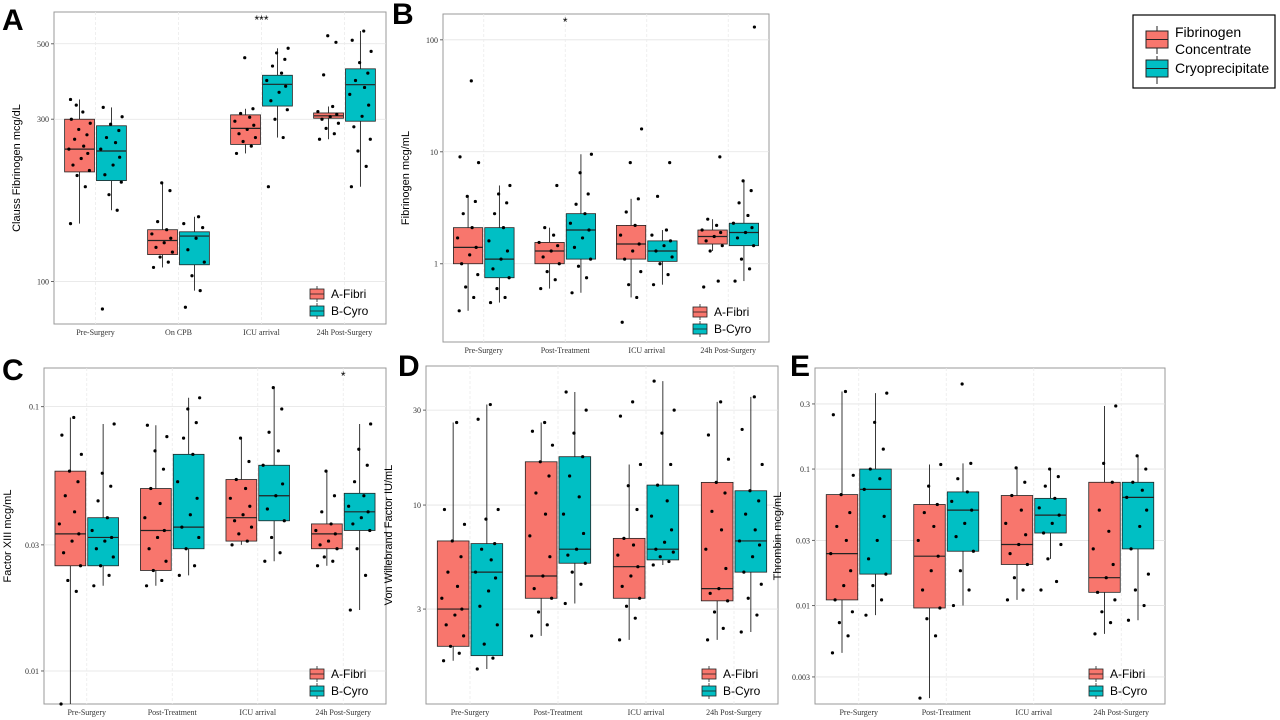  What do you see at coordinates (13, 20) in the screenshot?
I see `panel-letter-A: A` at bounding box center [13, 20].